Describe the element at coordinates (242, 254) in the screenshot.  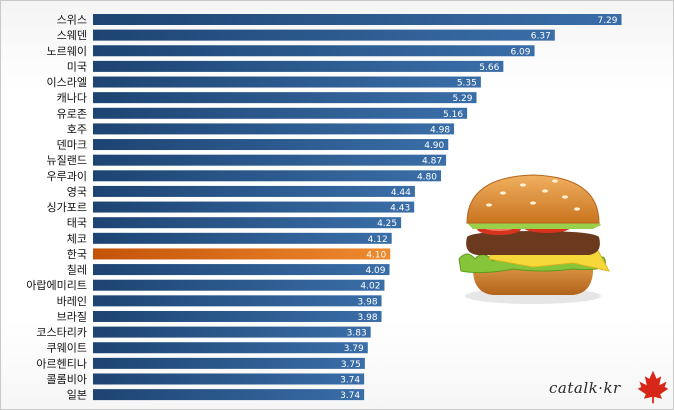
I see `bar-highlight` at that location.